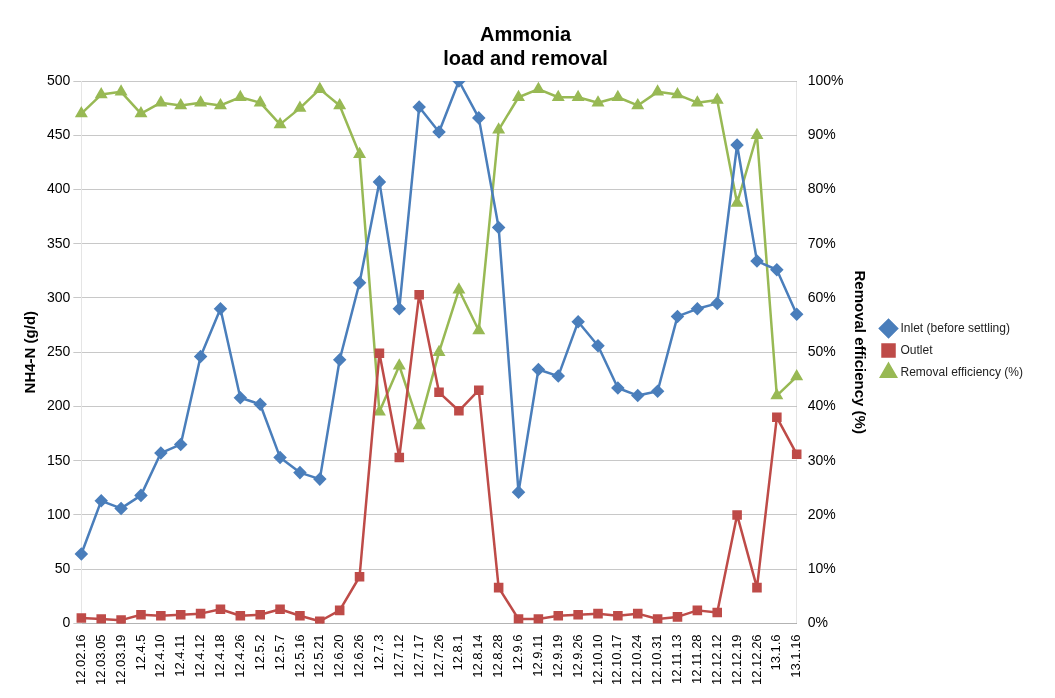  What do you see at coordinates (961, 371) in the screenshot?
I see `legend-label: Removal efficiency (%)` at bounding box center [961, 371].